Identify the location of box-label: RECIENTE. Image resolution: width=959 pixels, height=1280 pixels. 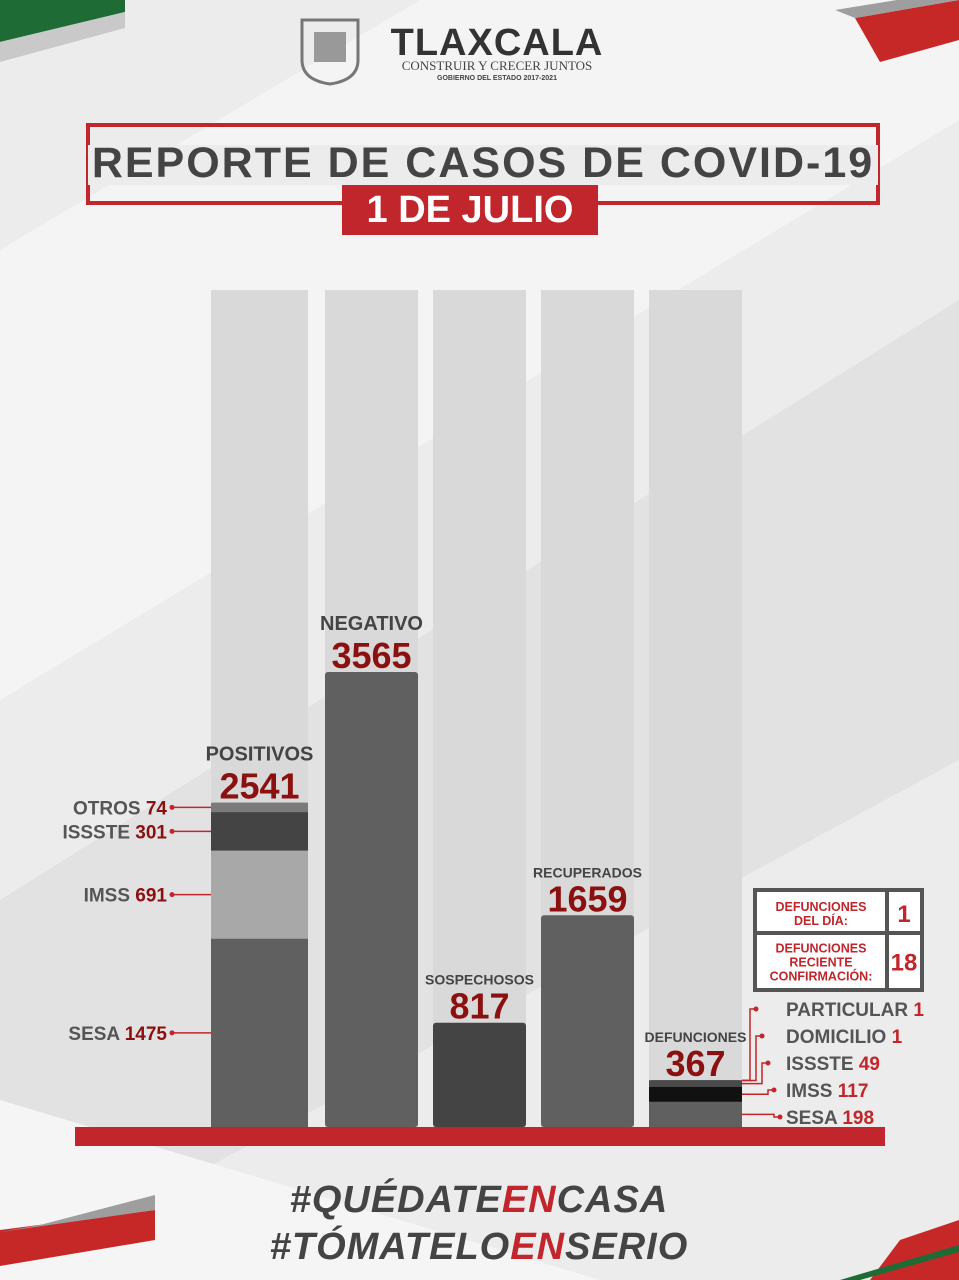
(820, 963).